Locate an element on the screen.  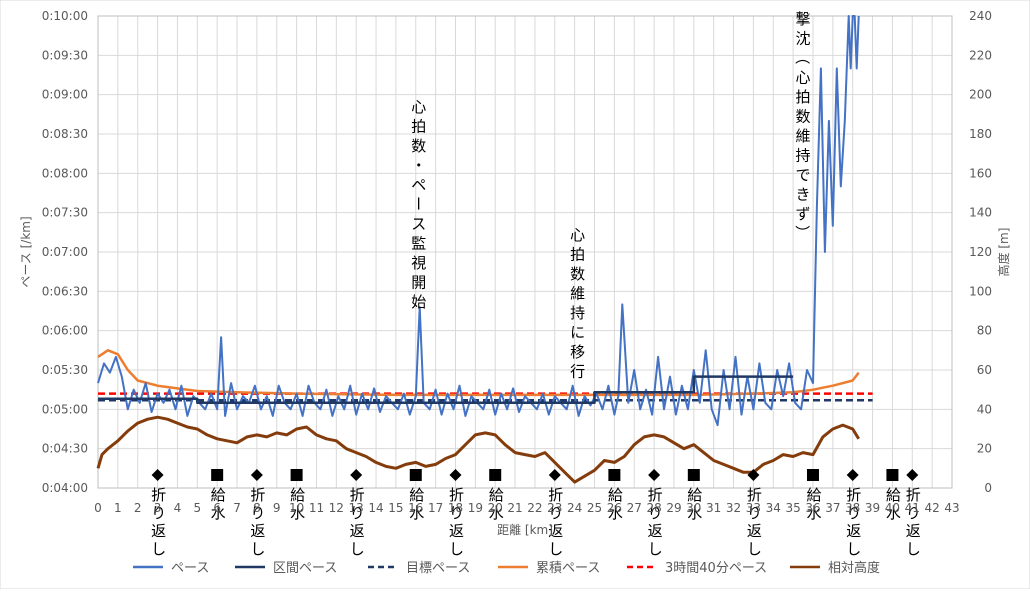
x-tick-label: 32 is located at coordinates (733, 508).